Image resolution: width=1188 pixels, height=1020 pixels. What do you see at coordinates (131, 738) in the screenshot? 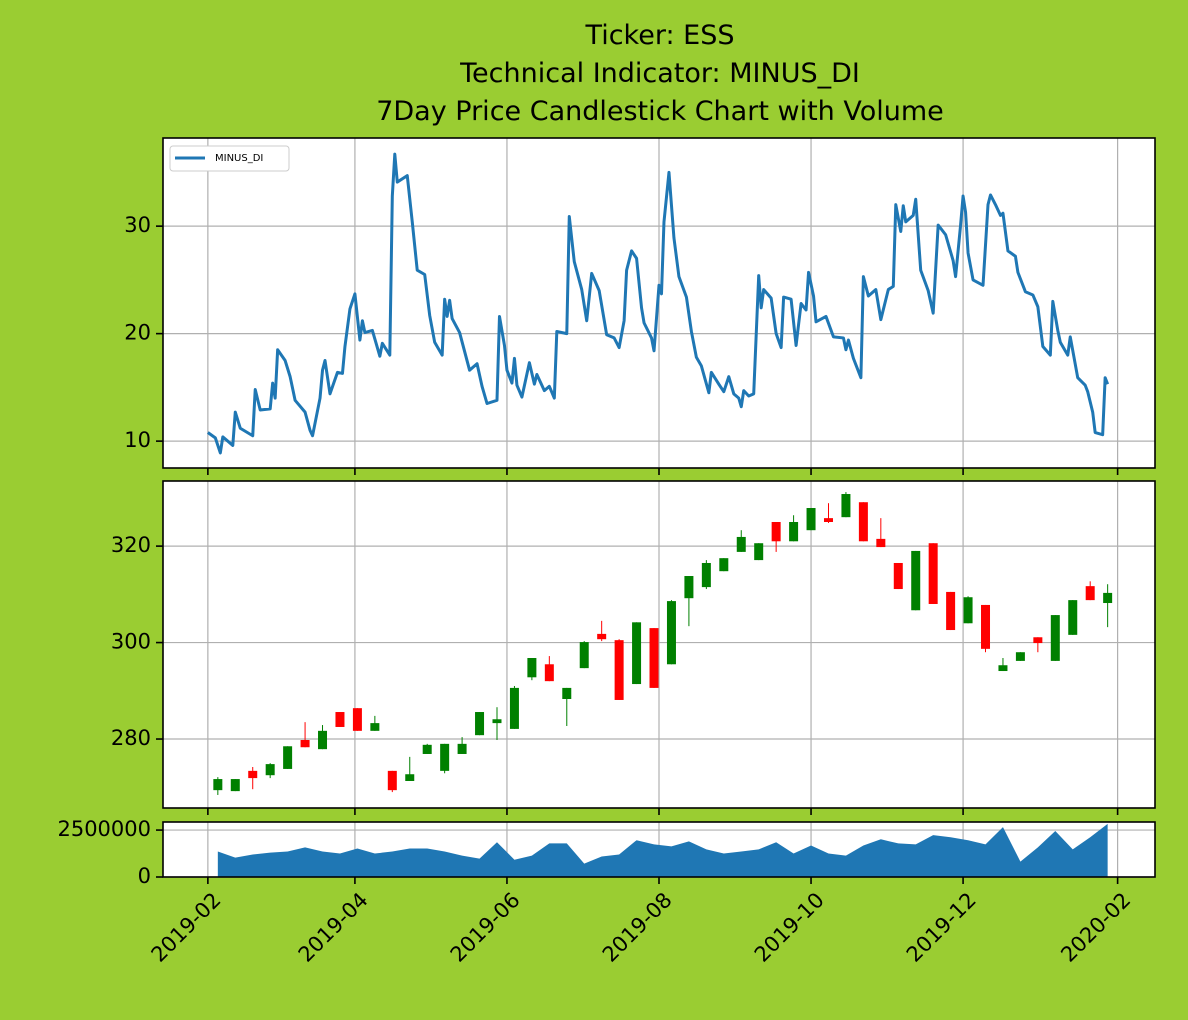
I see `y-tick-label: 280` at bounding box center [131, 738].